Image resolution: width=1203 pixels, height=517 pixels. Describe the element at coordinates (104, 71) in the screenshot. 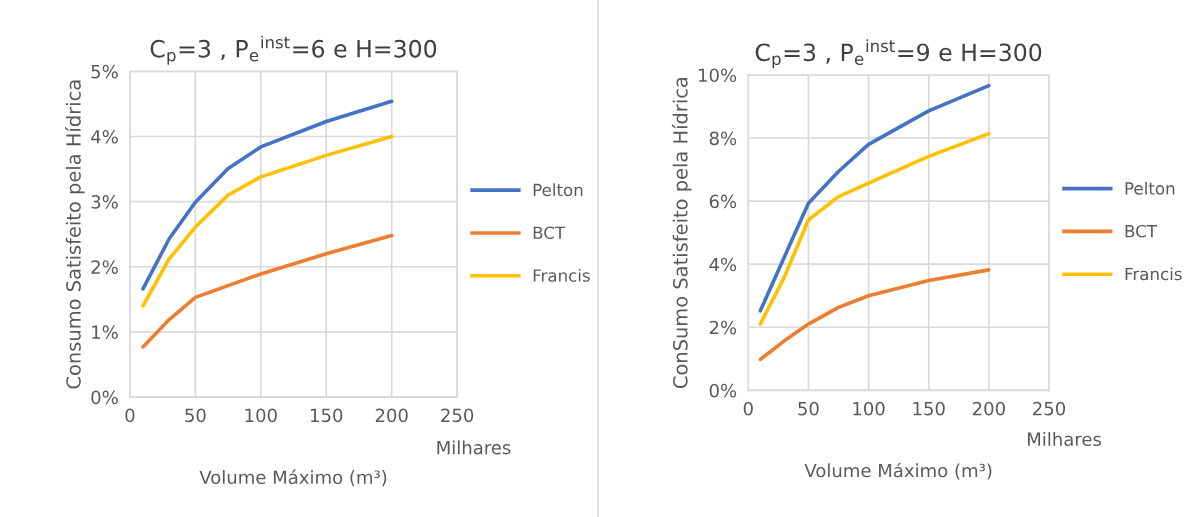

I see `y-tick-label: 5%` at that location.